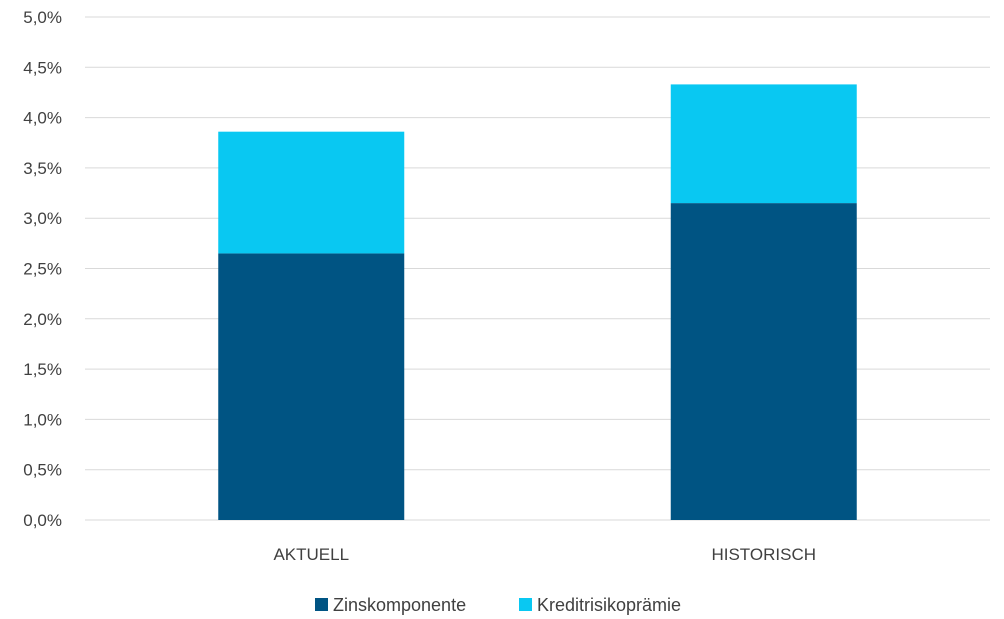 This screenshot has height=619, width=1004. What do you see at coordinates (763, 144) in the screenshot?
I see `bar-historisch-kreditrisikopraemie` at bounding box center [763, 144].